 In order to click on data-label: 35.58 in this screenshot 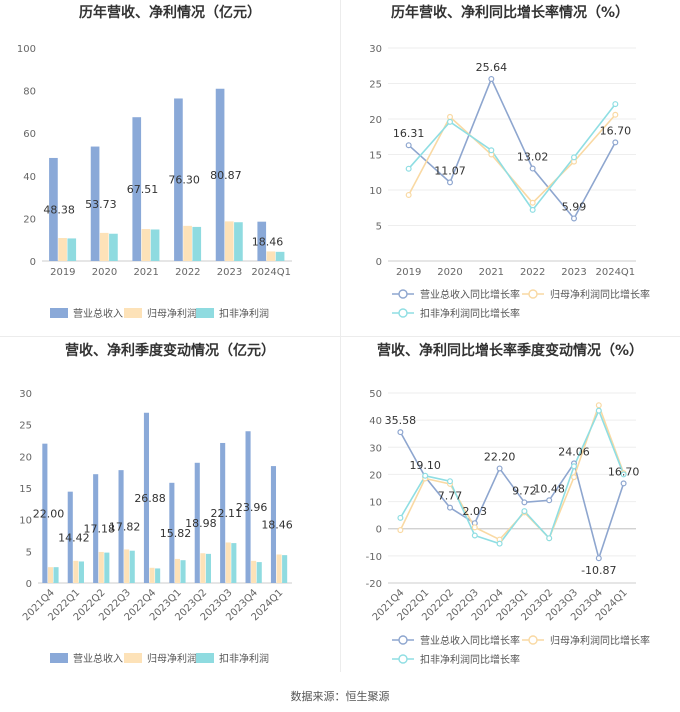, I will do `click(401, 420)`.